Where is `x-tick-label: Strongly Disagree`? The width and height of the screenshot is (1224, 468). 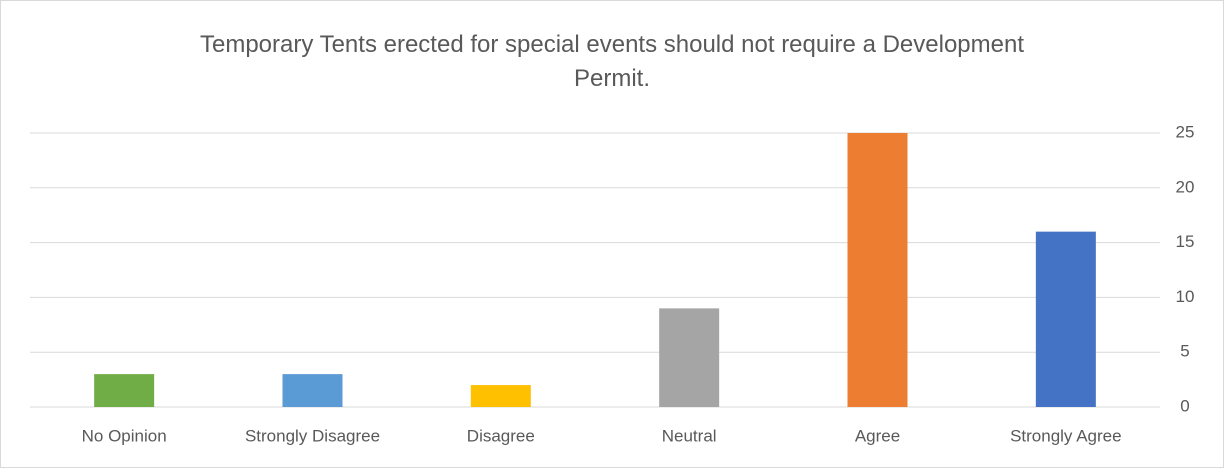
x-tick-label: Strongly Disagree is located at coordinates (312, 435).